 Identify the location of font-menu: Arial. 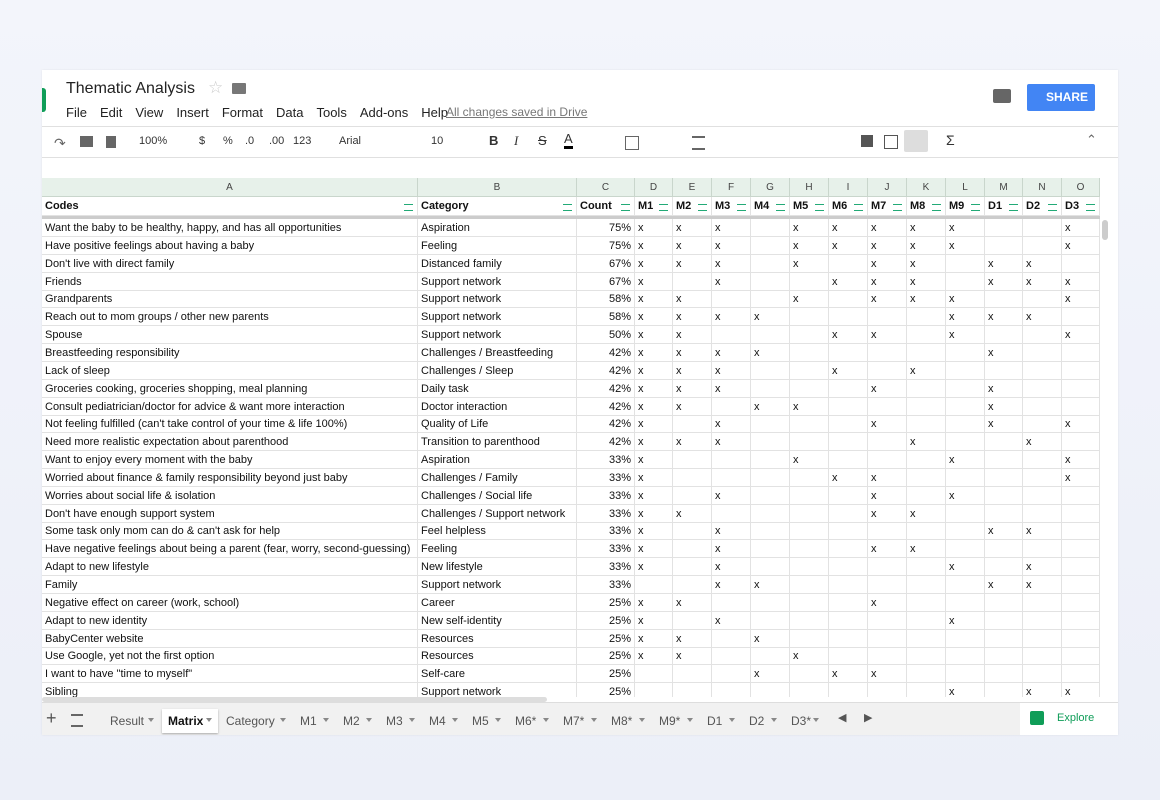
(350, 141).